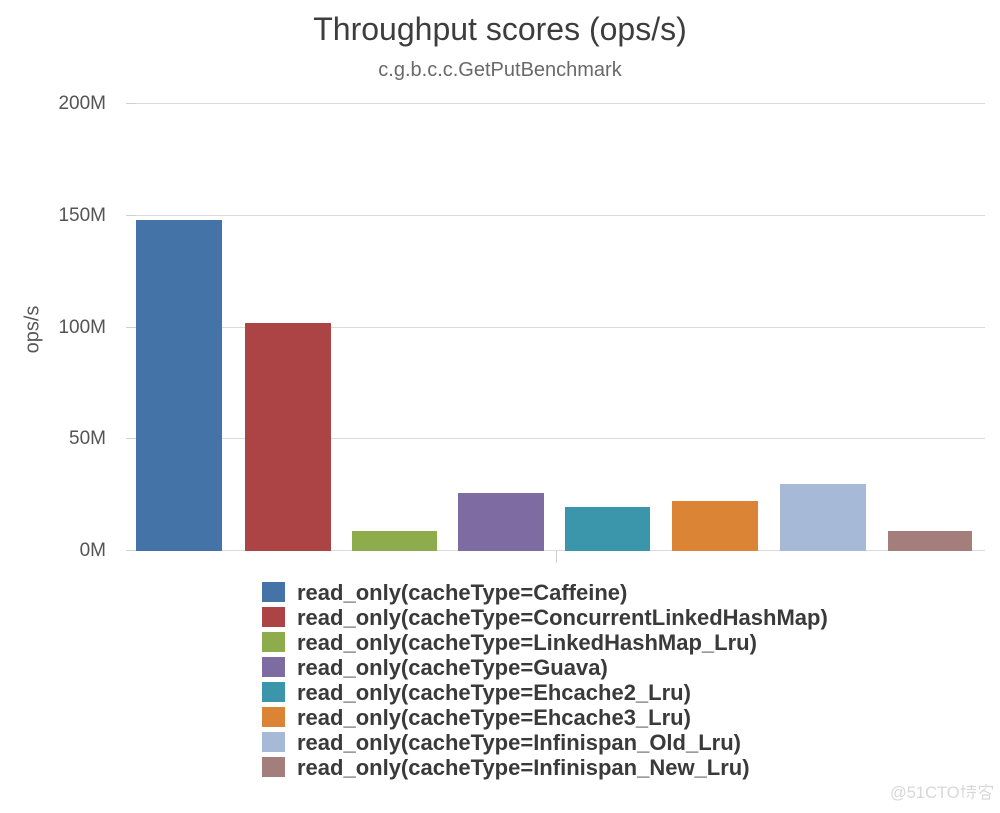  What do you see at coordinates (925, 793) in the screenshot?
I see `svg-text: @51CTO` at bounding box center [925, 793].